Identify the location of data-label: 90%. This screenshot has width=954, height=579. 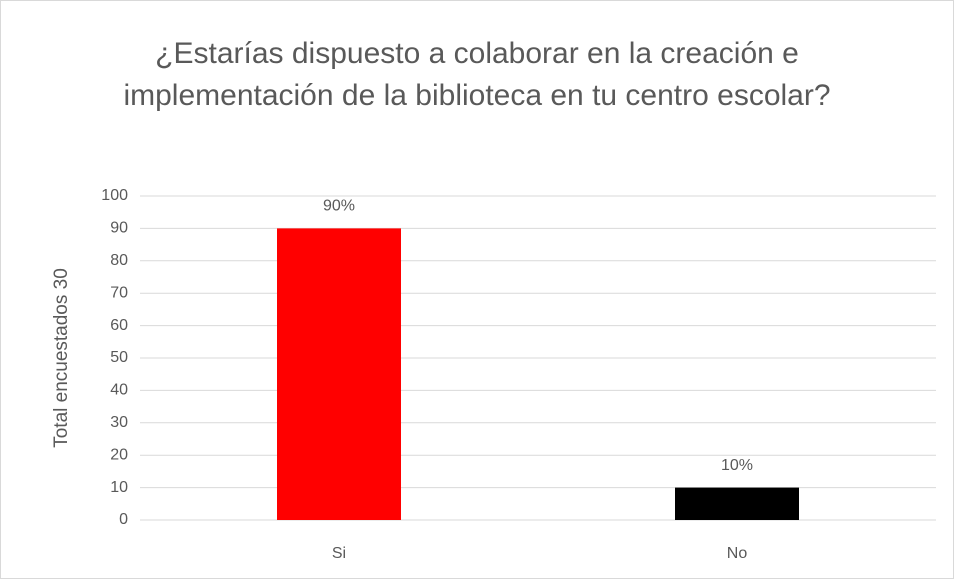
(339, 206).